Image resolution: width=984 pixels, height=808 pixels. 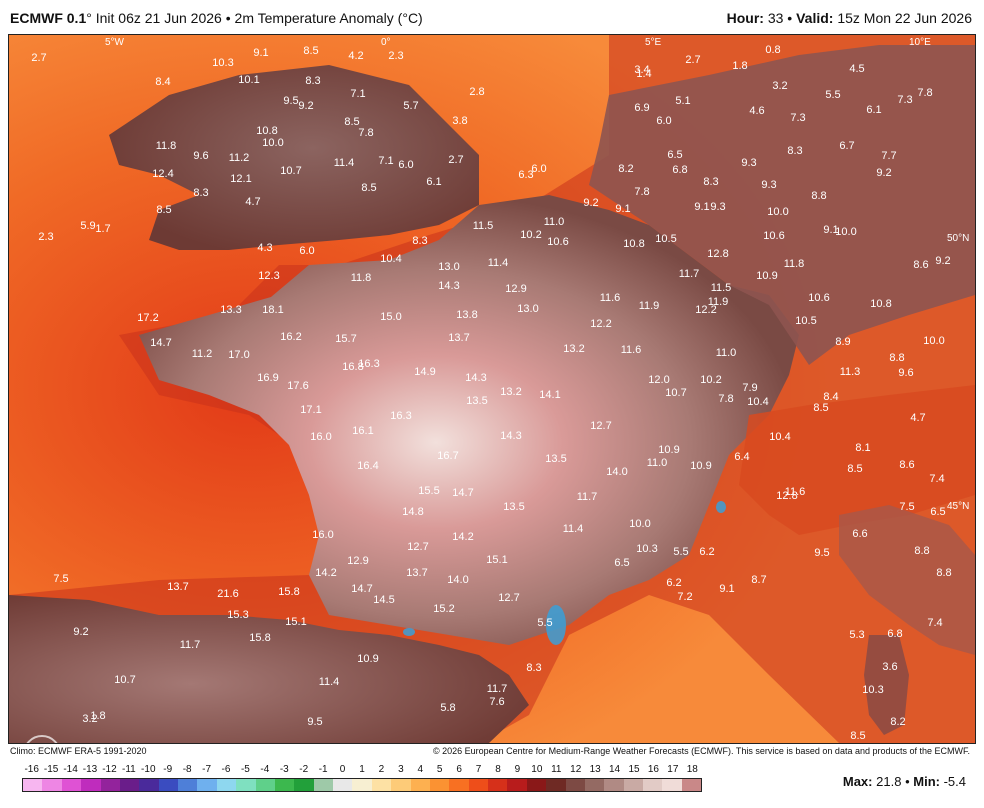 What do you see at coordinates (556, 769) in the screenshot?
I see `colorbar-tick: 11` at bounding box center [556, 769].